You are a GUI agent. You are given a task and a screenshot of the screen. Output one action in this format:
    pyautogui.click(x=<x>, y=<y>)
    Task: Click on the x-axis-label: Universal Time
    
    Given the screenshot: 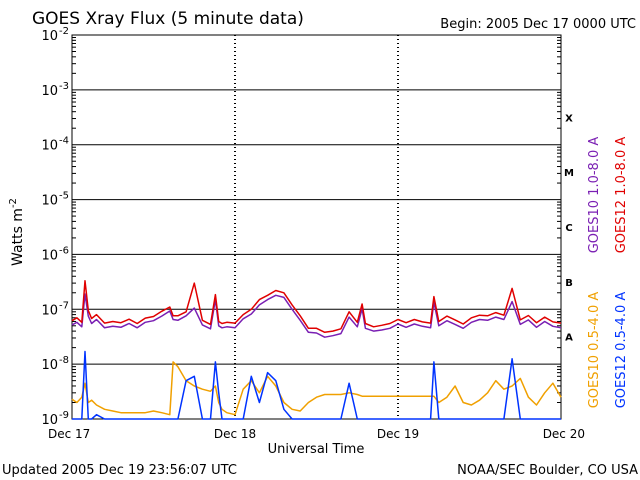 What is the action you would take?
    pyautogui.click(x=316, y=449)
    